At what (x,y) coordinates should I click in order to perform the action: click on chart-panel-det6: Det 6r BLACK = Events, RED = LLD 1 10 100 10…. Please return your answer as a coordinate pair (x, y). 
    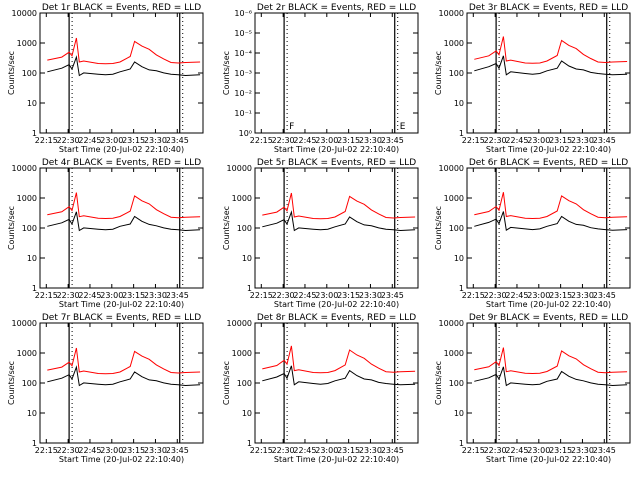
    Looking at the image, I should click on (532, 233).